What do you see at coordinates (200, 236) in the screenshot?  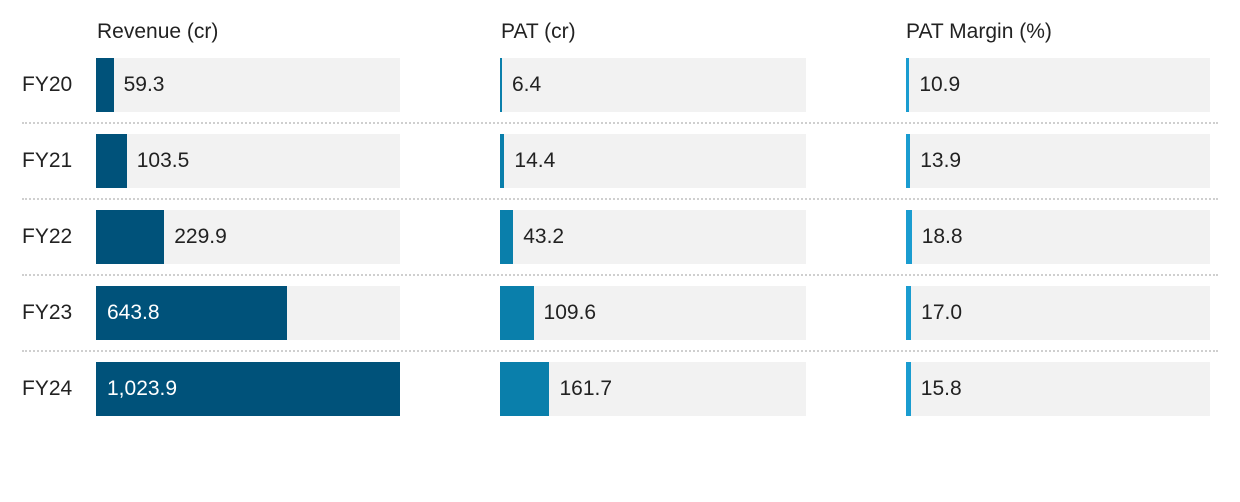 I see `revenue-value-label: 229.9` at bounding box center [200, 236].